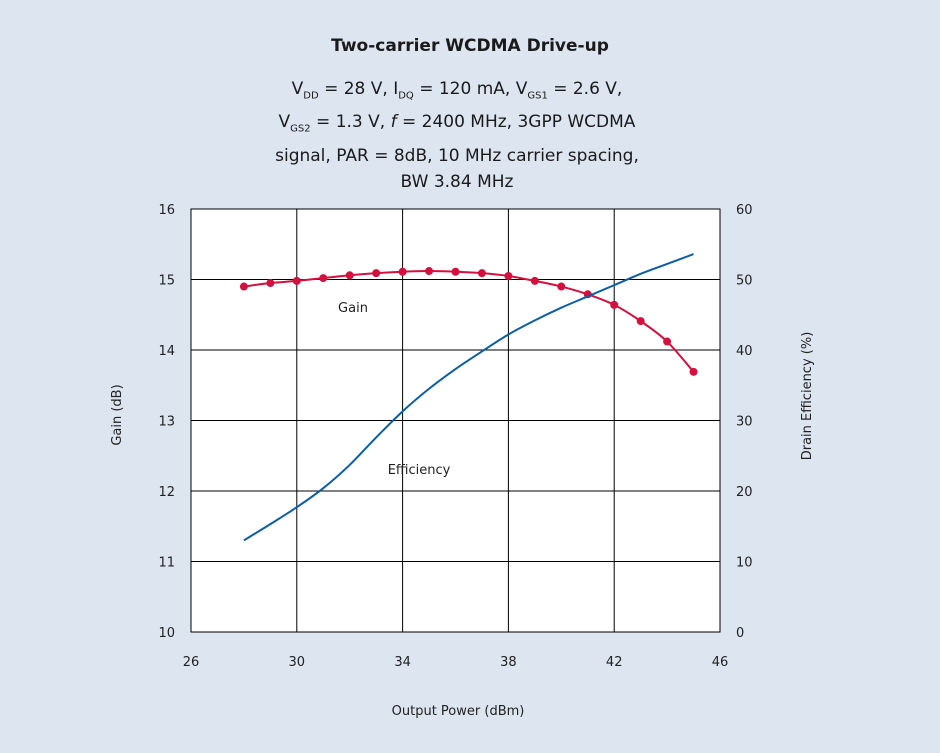 The image size is (940, 753). I want to click on chart-title: Two-carrier WCDMA Drive-up, so click(470, 46).